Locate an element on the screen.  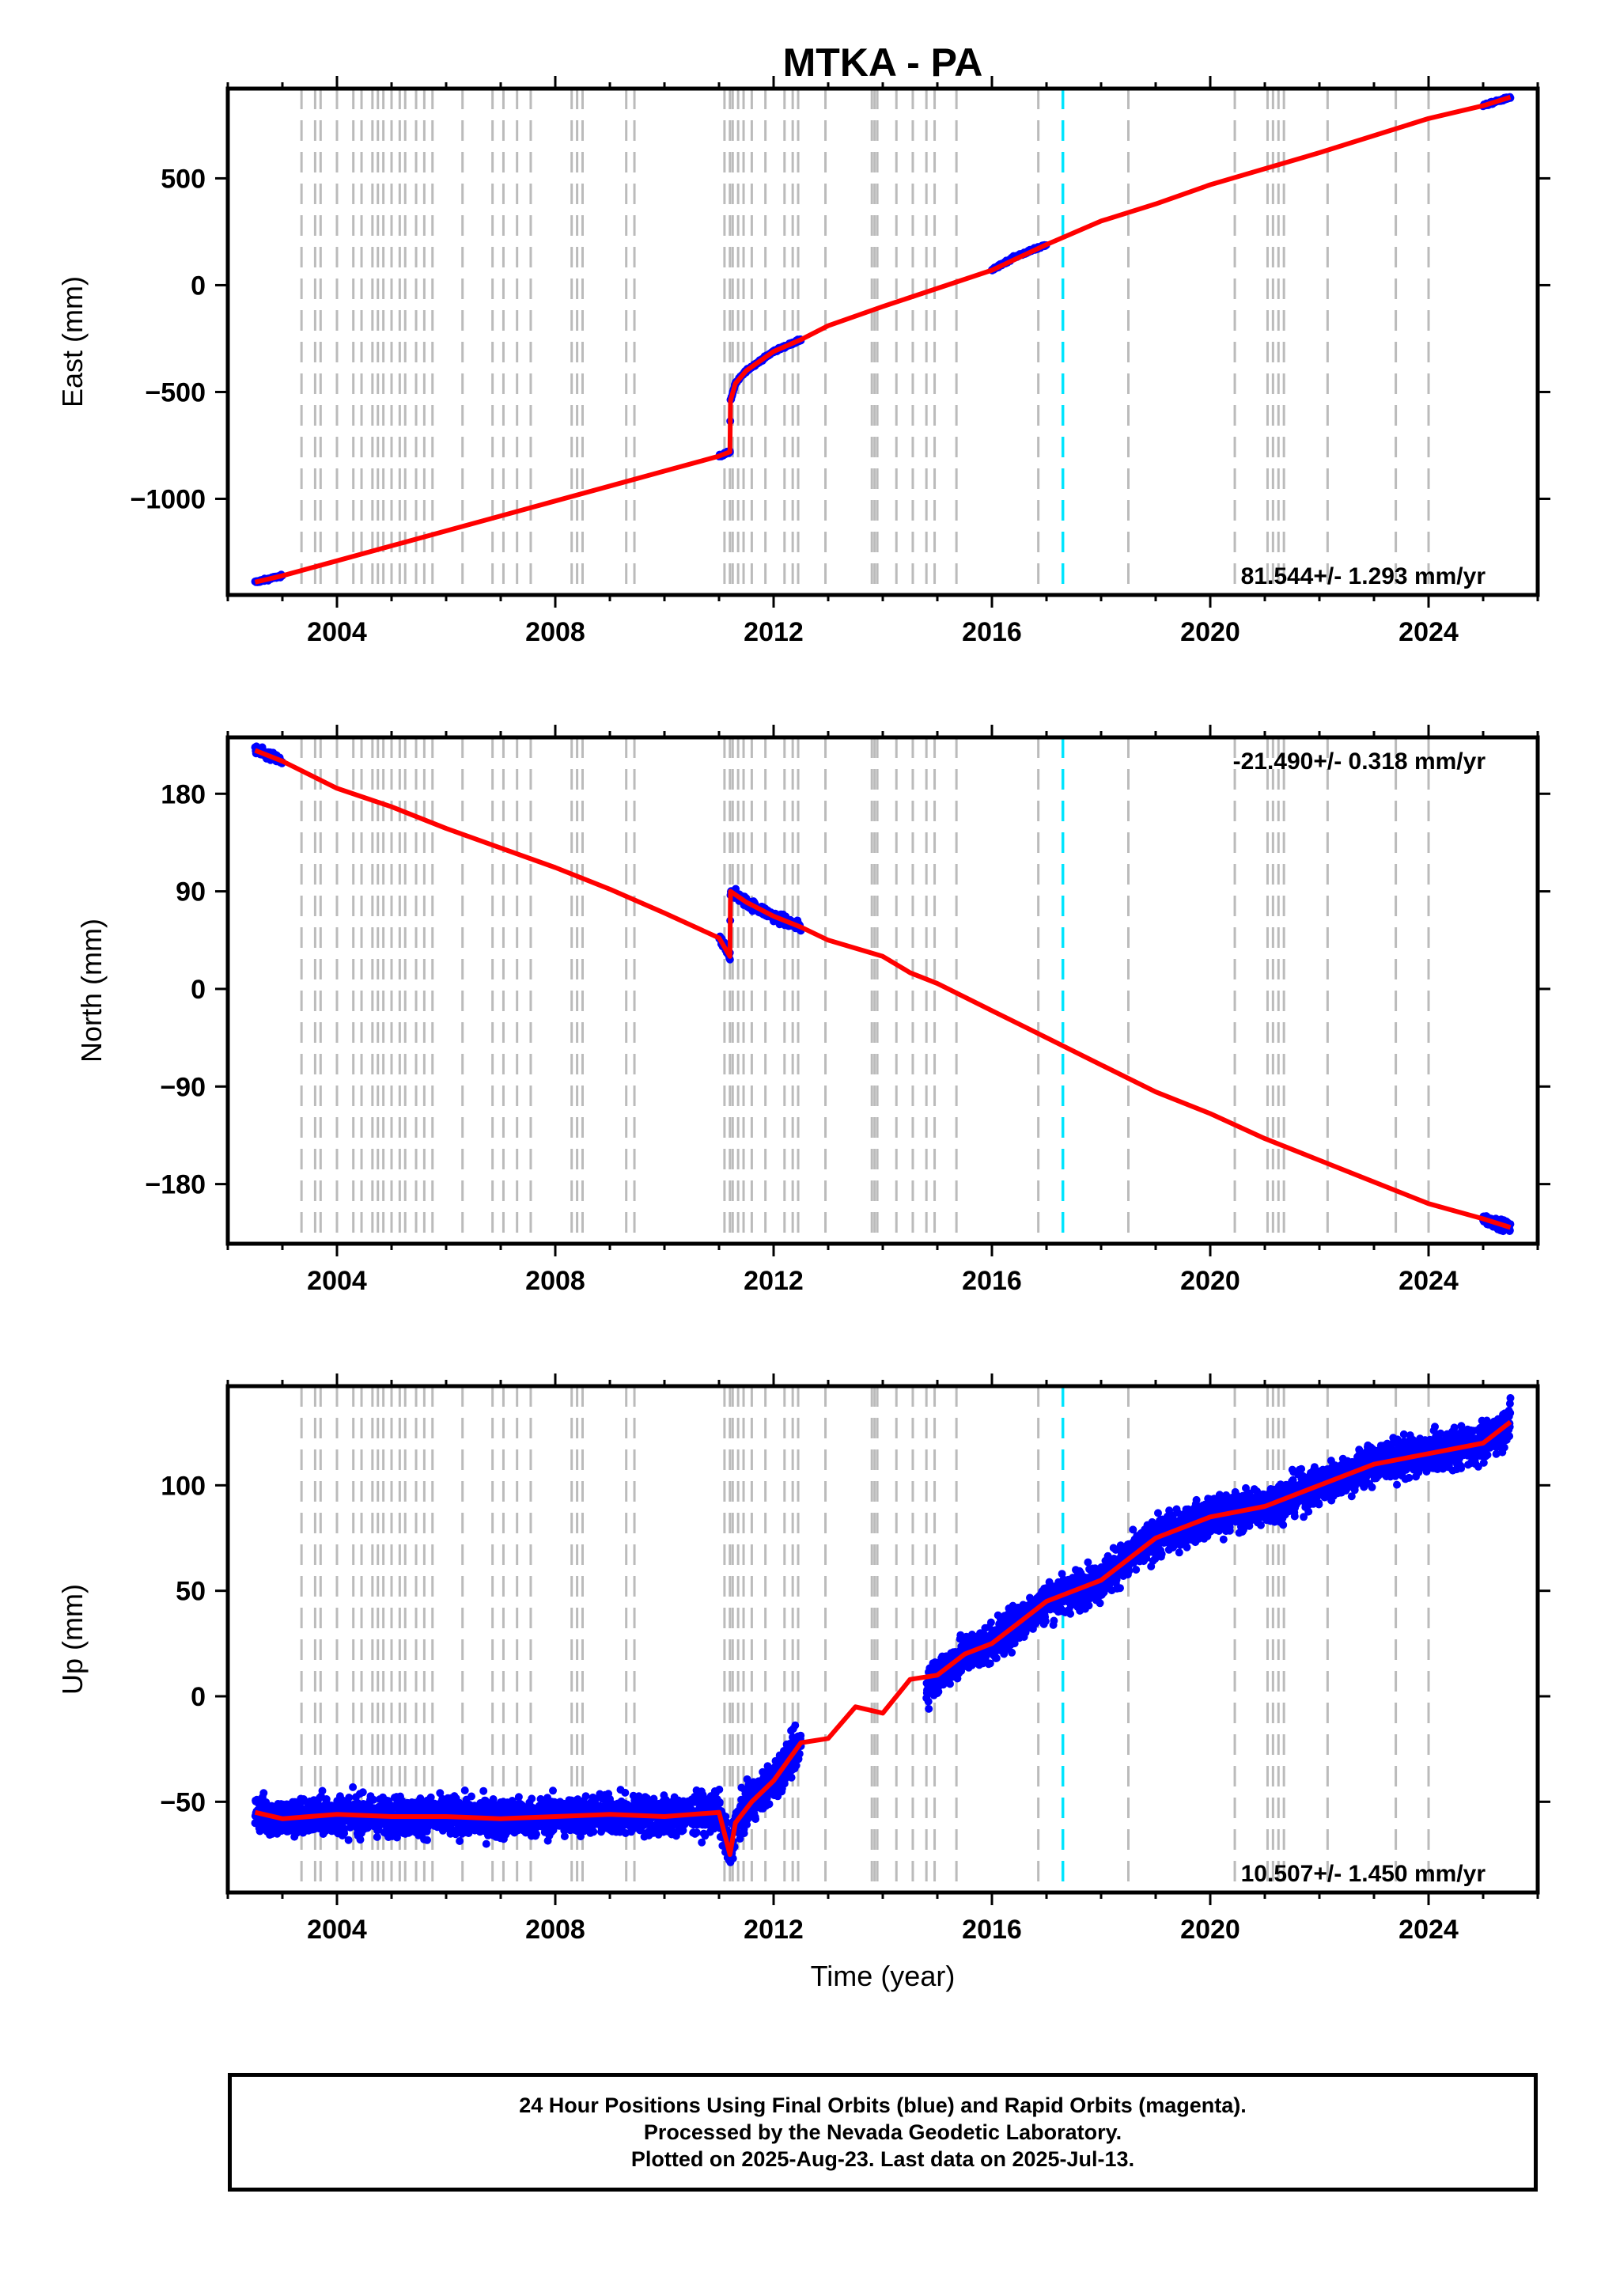
x-axis-label: Time (year) is located at coordinates (883, 1976).